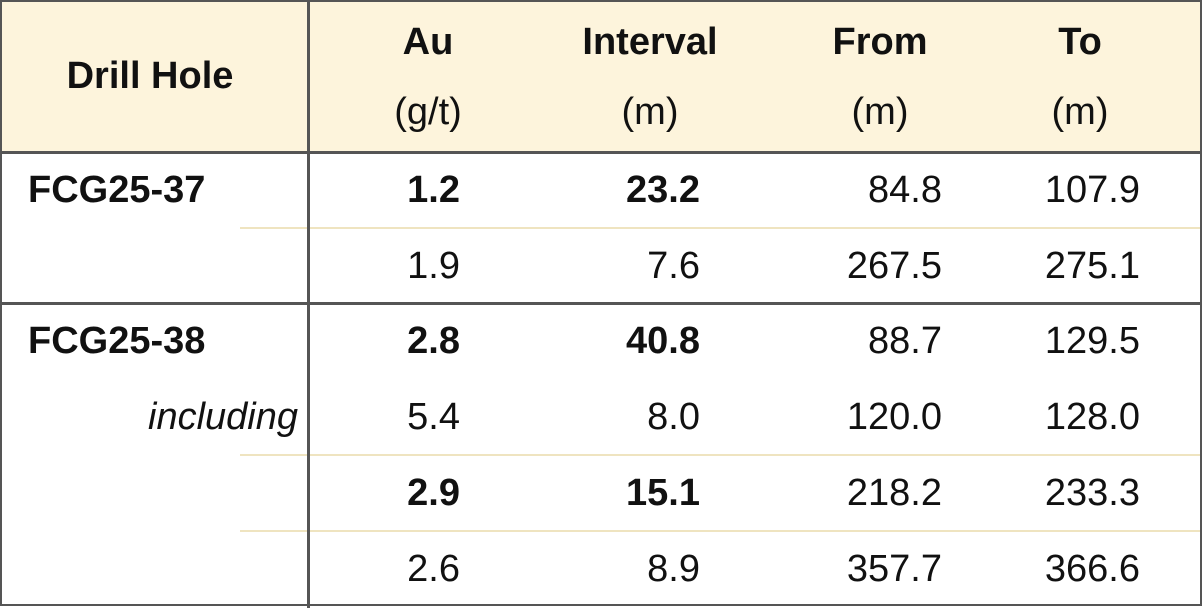 The width and height of the screenshot is (1202, 608). Describe the element at coordinates (650, 42) in the screenshot. I see `header-text: Interval` at that location.